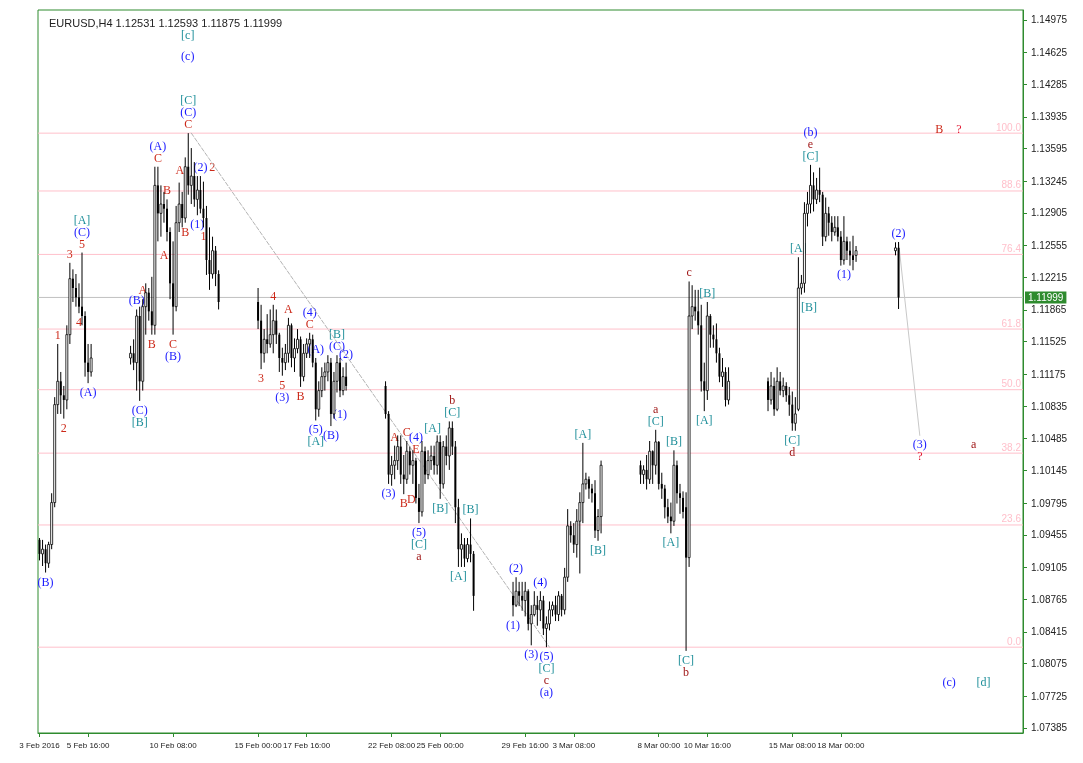 The height and width of the screenshot is (763, 1083). What do you see at coordinates (282, 384) in the screenshot?
I see `annotation: 5` at bounding box center [282, 384].